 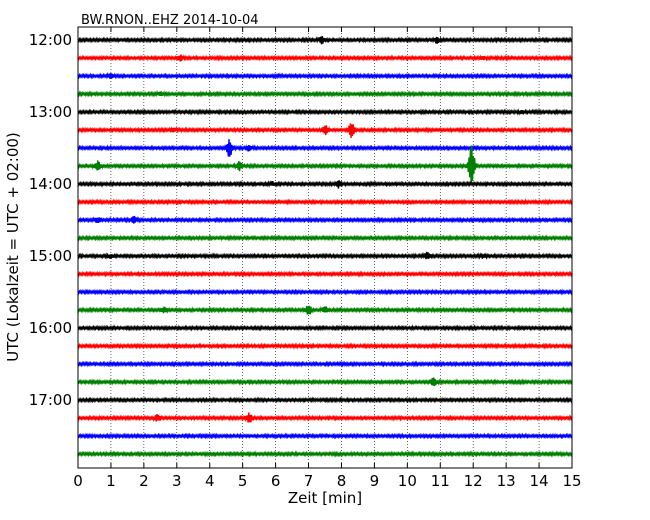 I want to click on x-tick-label-5: 5, so click(x=243, y=481).